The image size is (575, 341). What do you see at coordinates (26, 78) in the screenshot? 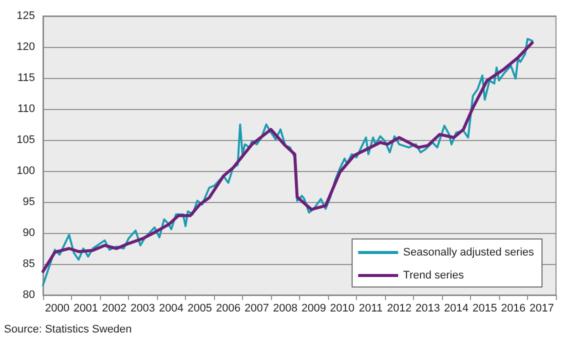
I see `y-tick-label: 115` at bounding box center [26, 78].